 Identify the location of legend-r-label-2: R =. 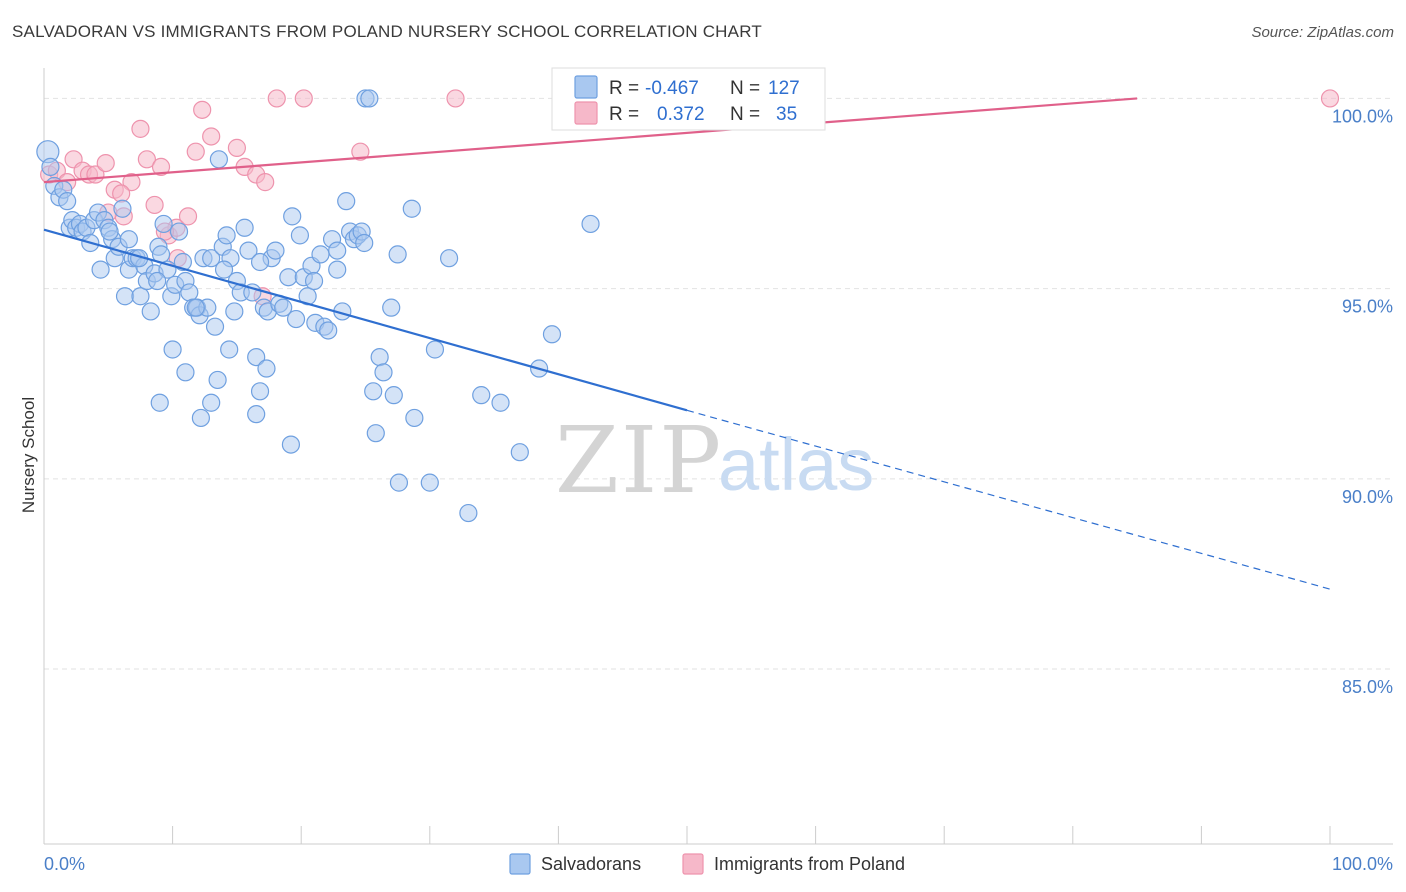
(624, 114).